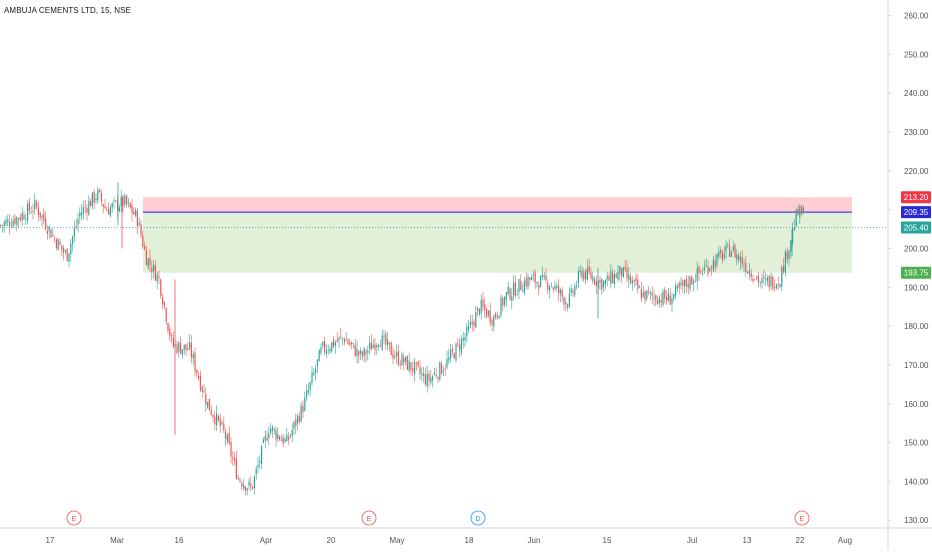 This screenshot has height=555, width=932. What do you see at coordinates (916, 212) in the screenshot?
I see `entry-price-label-text: 209.35` at bounding box center [916, 212].